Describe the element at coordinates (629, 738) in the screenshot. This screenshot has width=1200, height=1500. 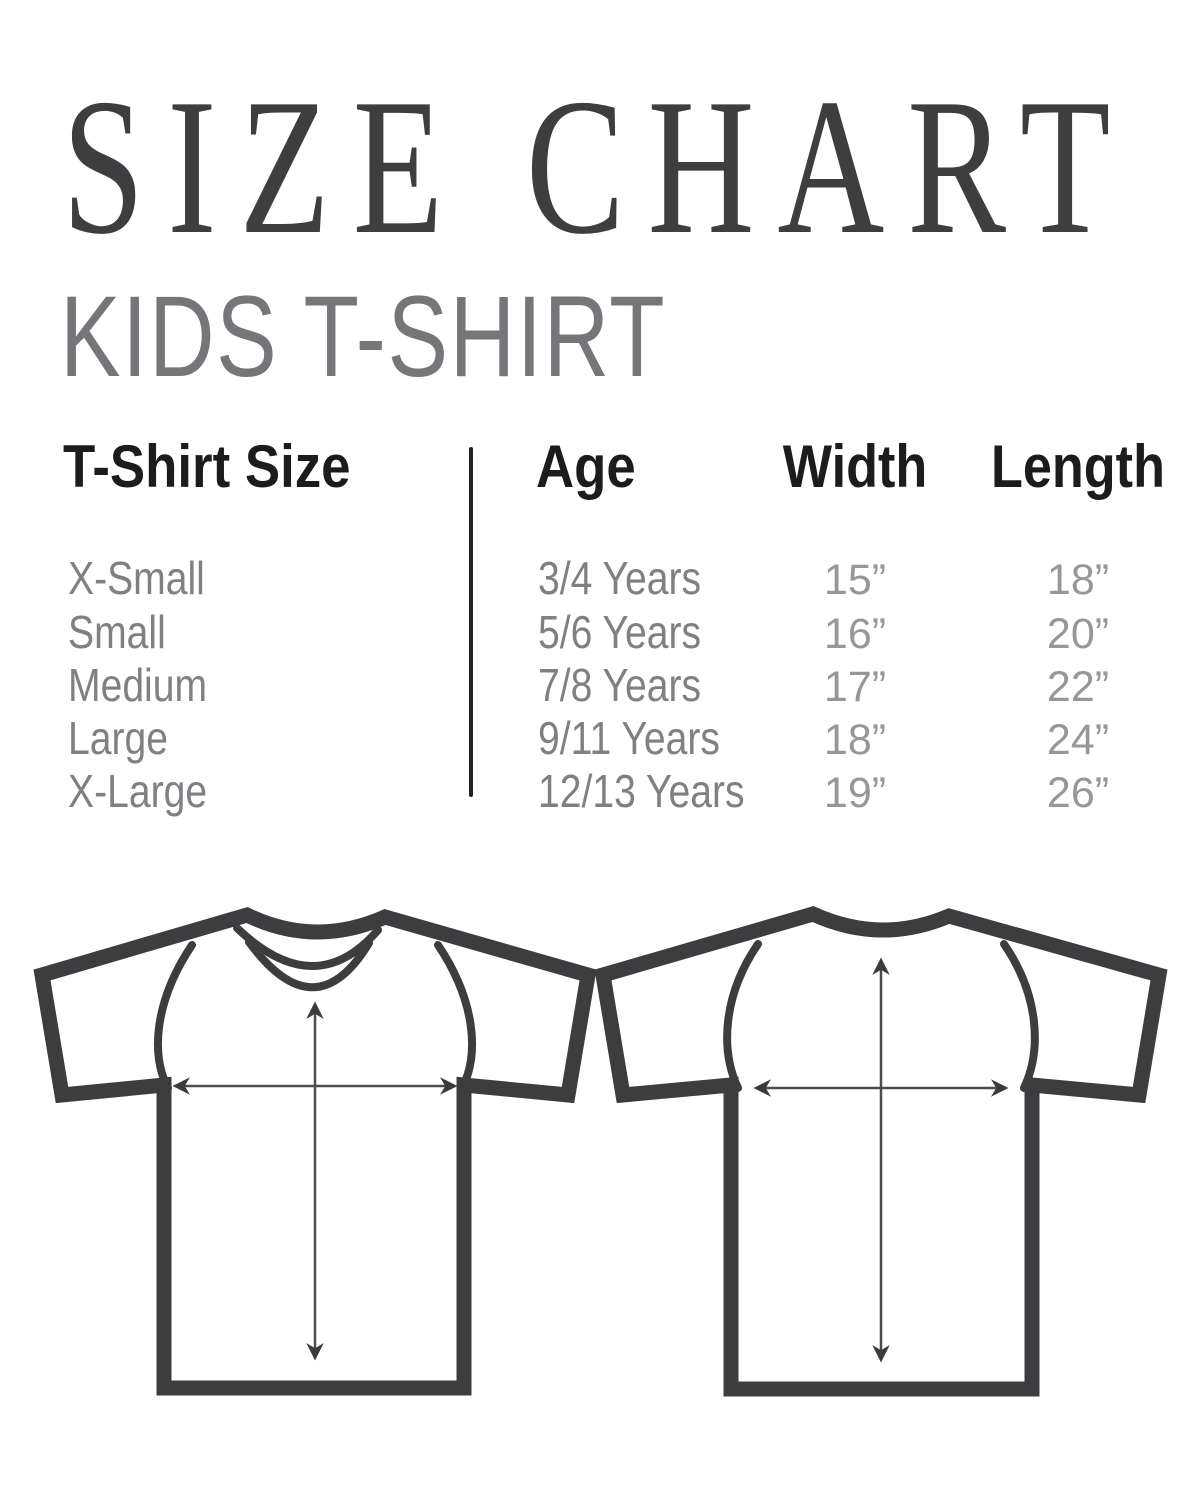
I see `age-cell: 9/11 Years` at that location.